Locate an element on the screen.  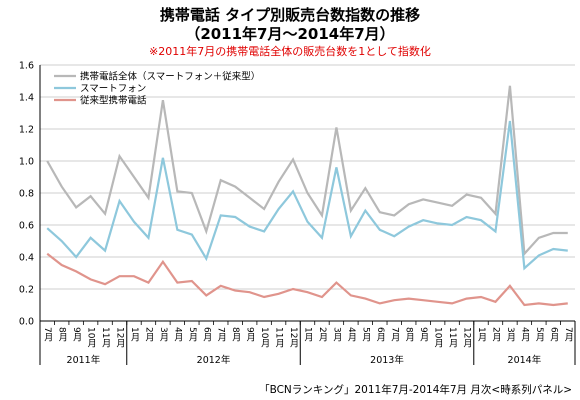
y-tick-label: 0.2 is located at coordinates (26, 290).